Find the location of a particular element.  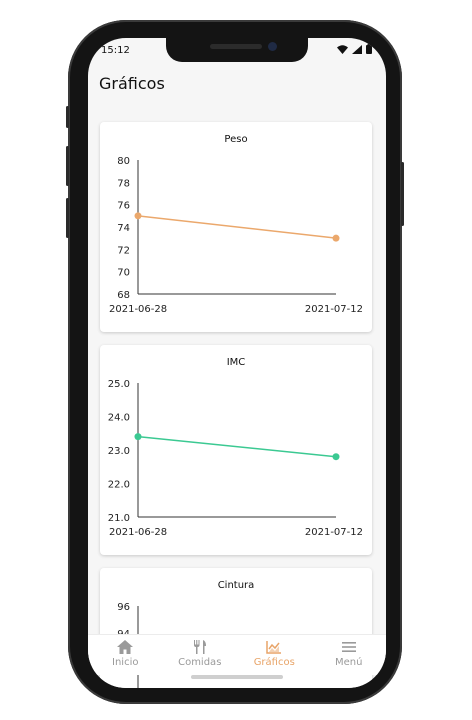

y-tick-label: 96 is located at coordinates (123, 607).